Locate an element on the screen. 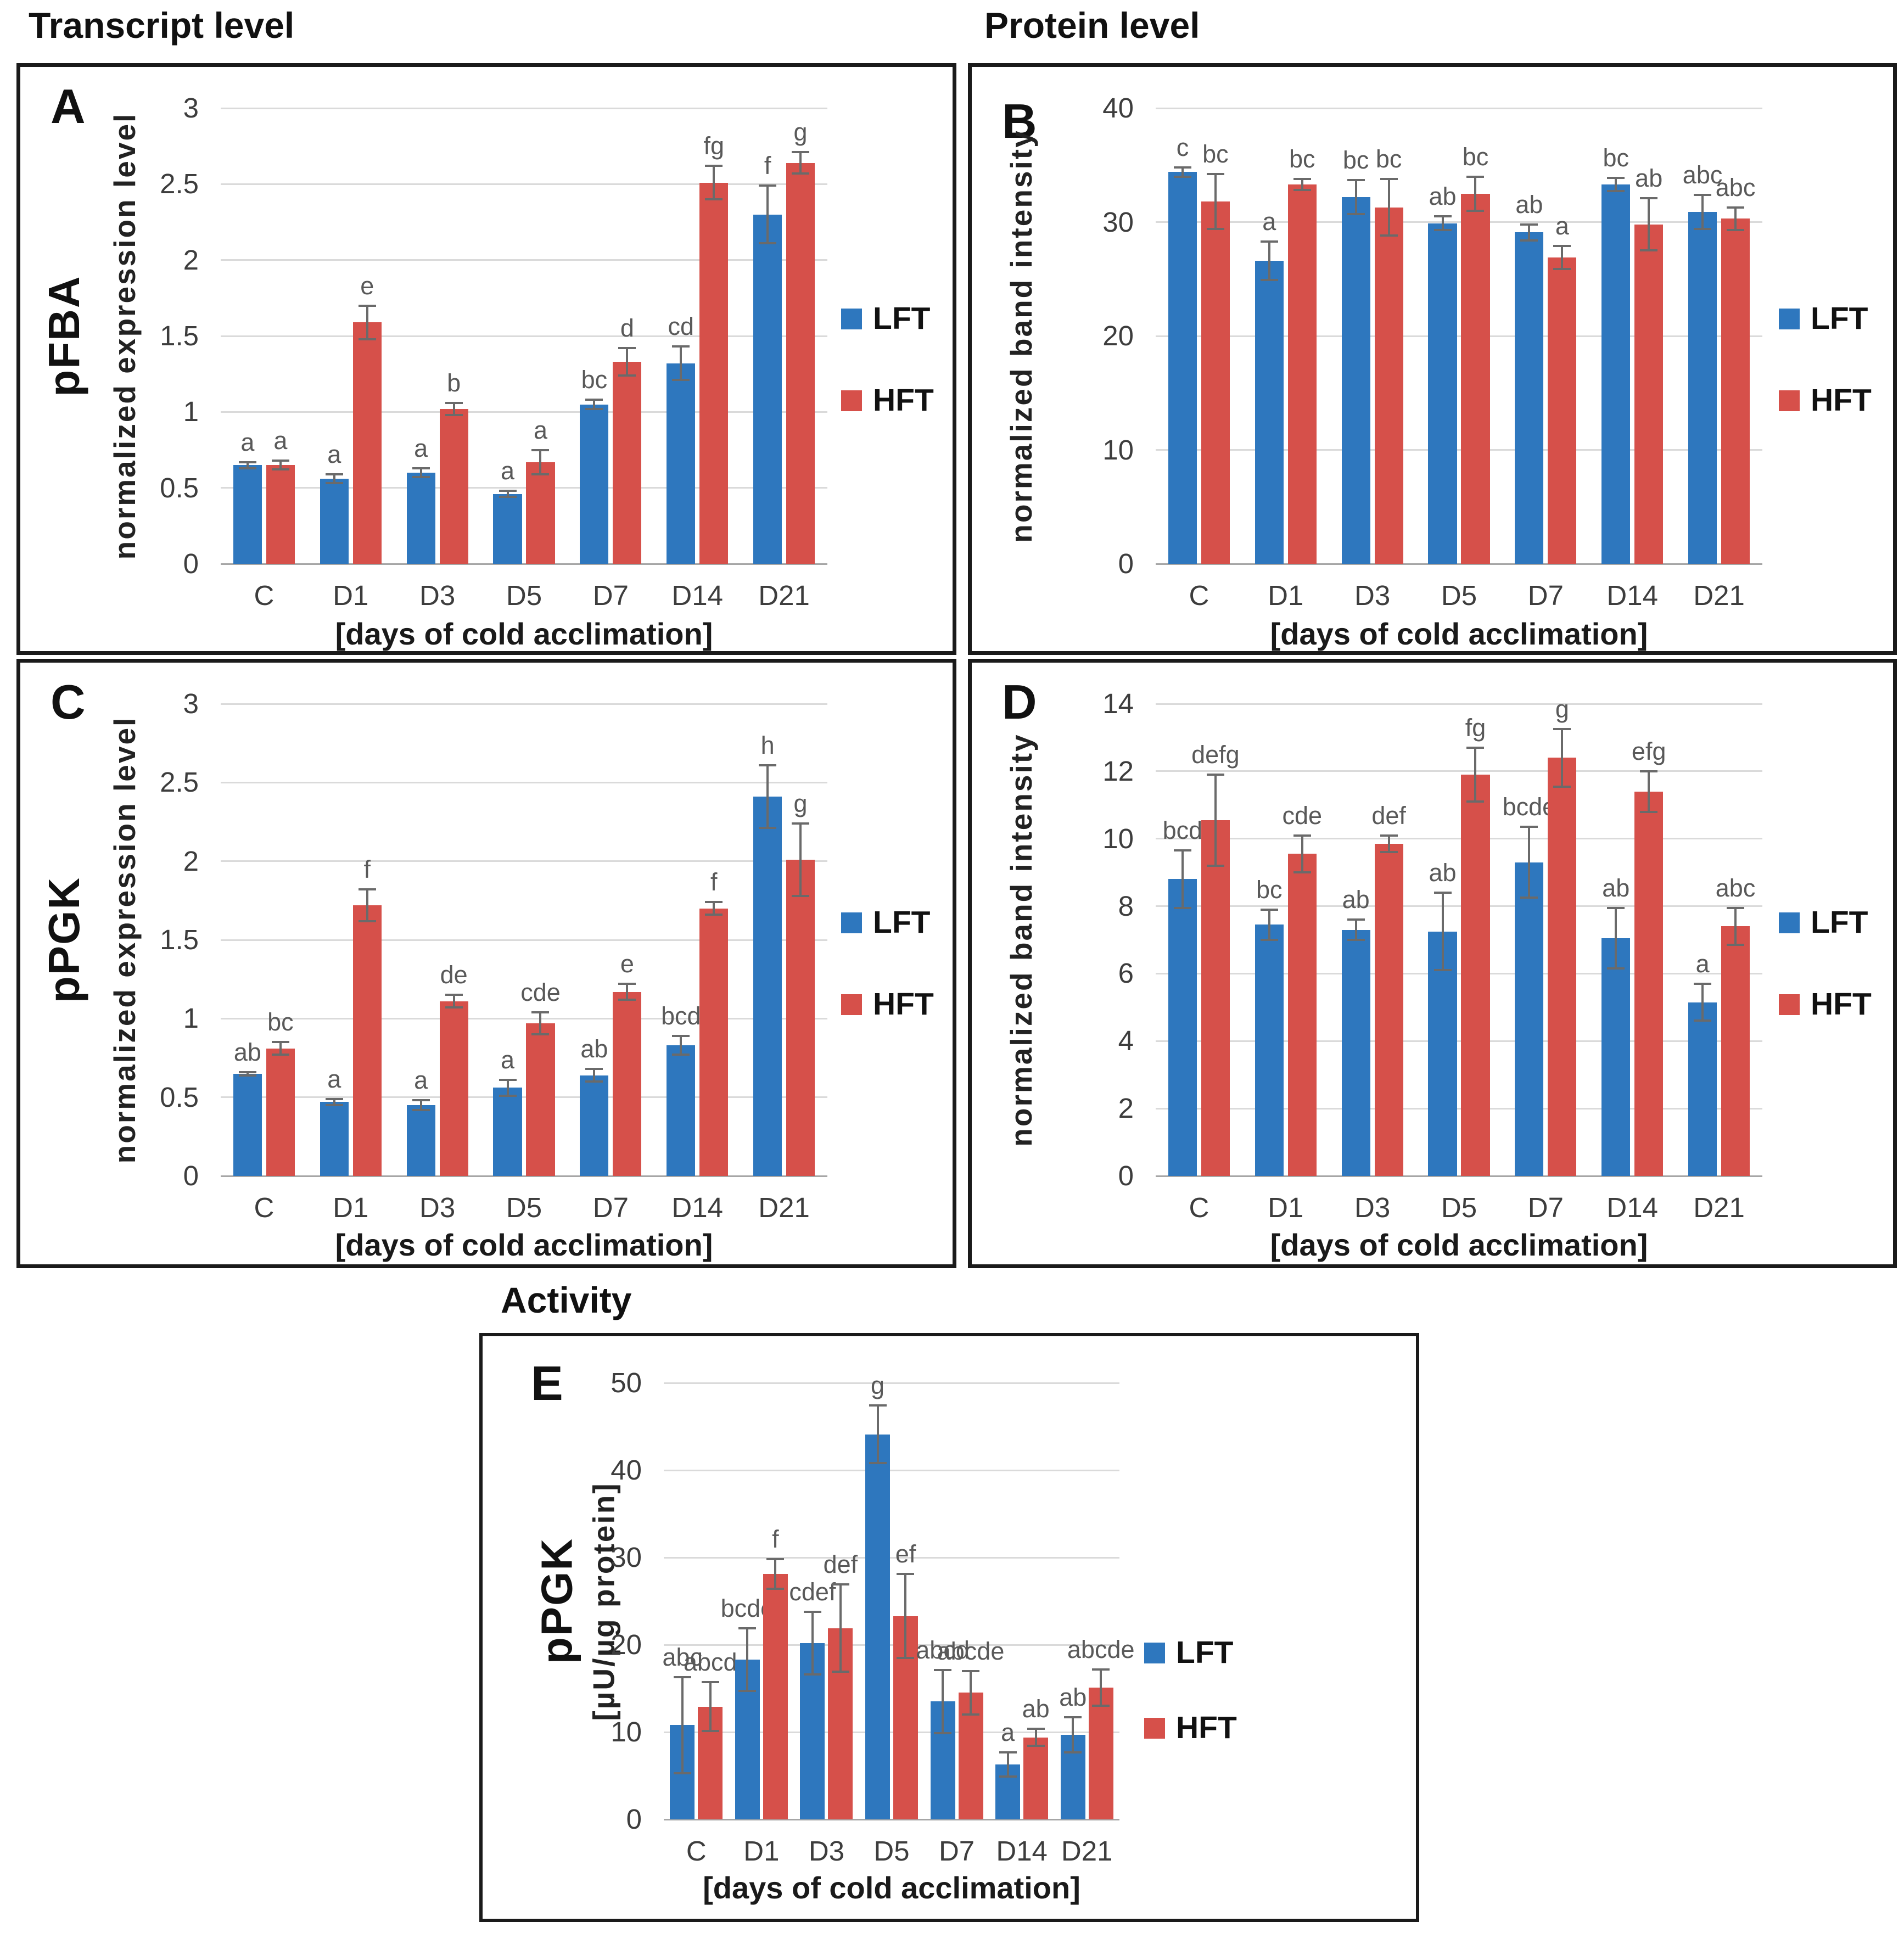 This screenshot has height=1933, width=1904. significance-letter: b is located at coordinates (454, 382).